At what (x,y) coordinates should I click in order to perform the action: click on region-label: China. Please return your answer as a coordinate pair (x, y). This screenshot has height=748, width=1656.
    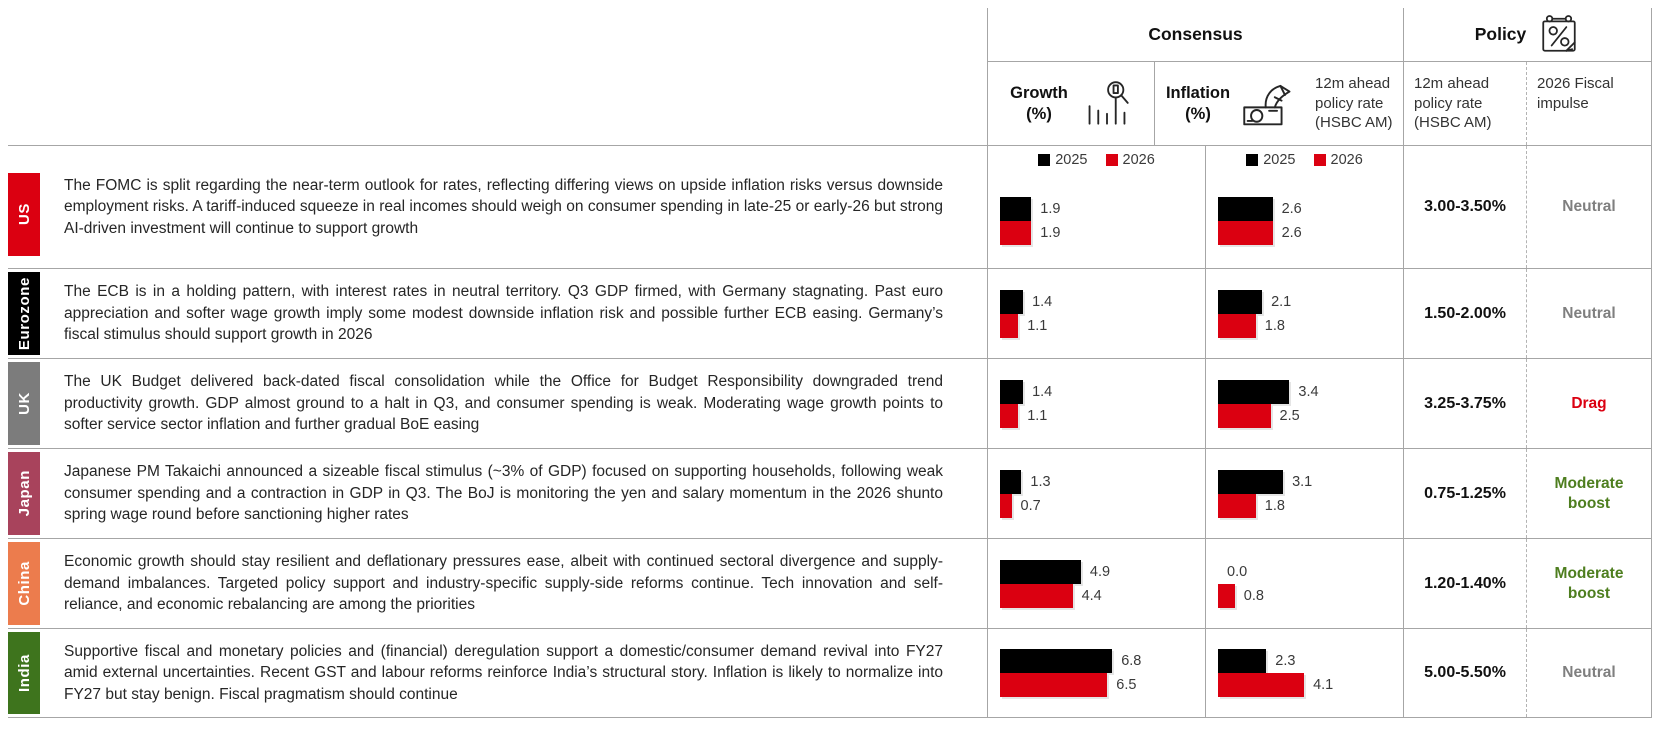
    Looking at the image, I should click on (24, 583).